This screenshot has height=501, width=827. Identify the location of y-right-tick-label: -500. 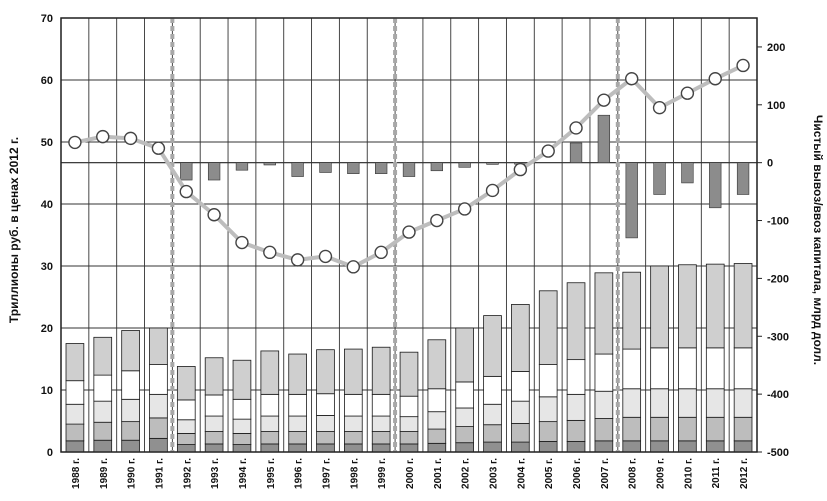
(778, 453).